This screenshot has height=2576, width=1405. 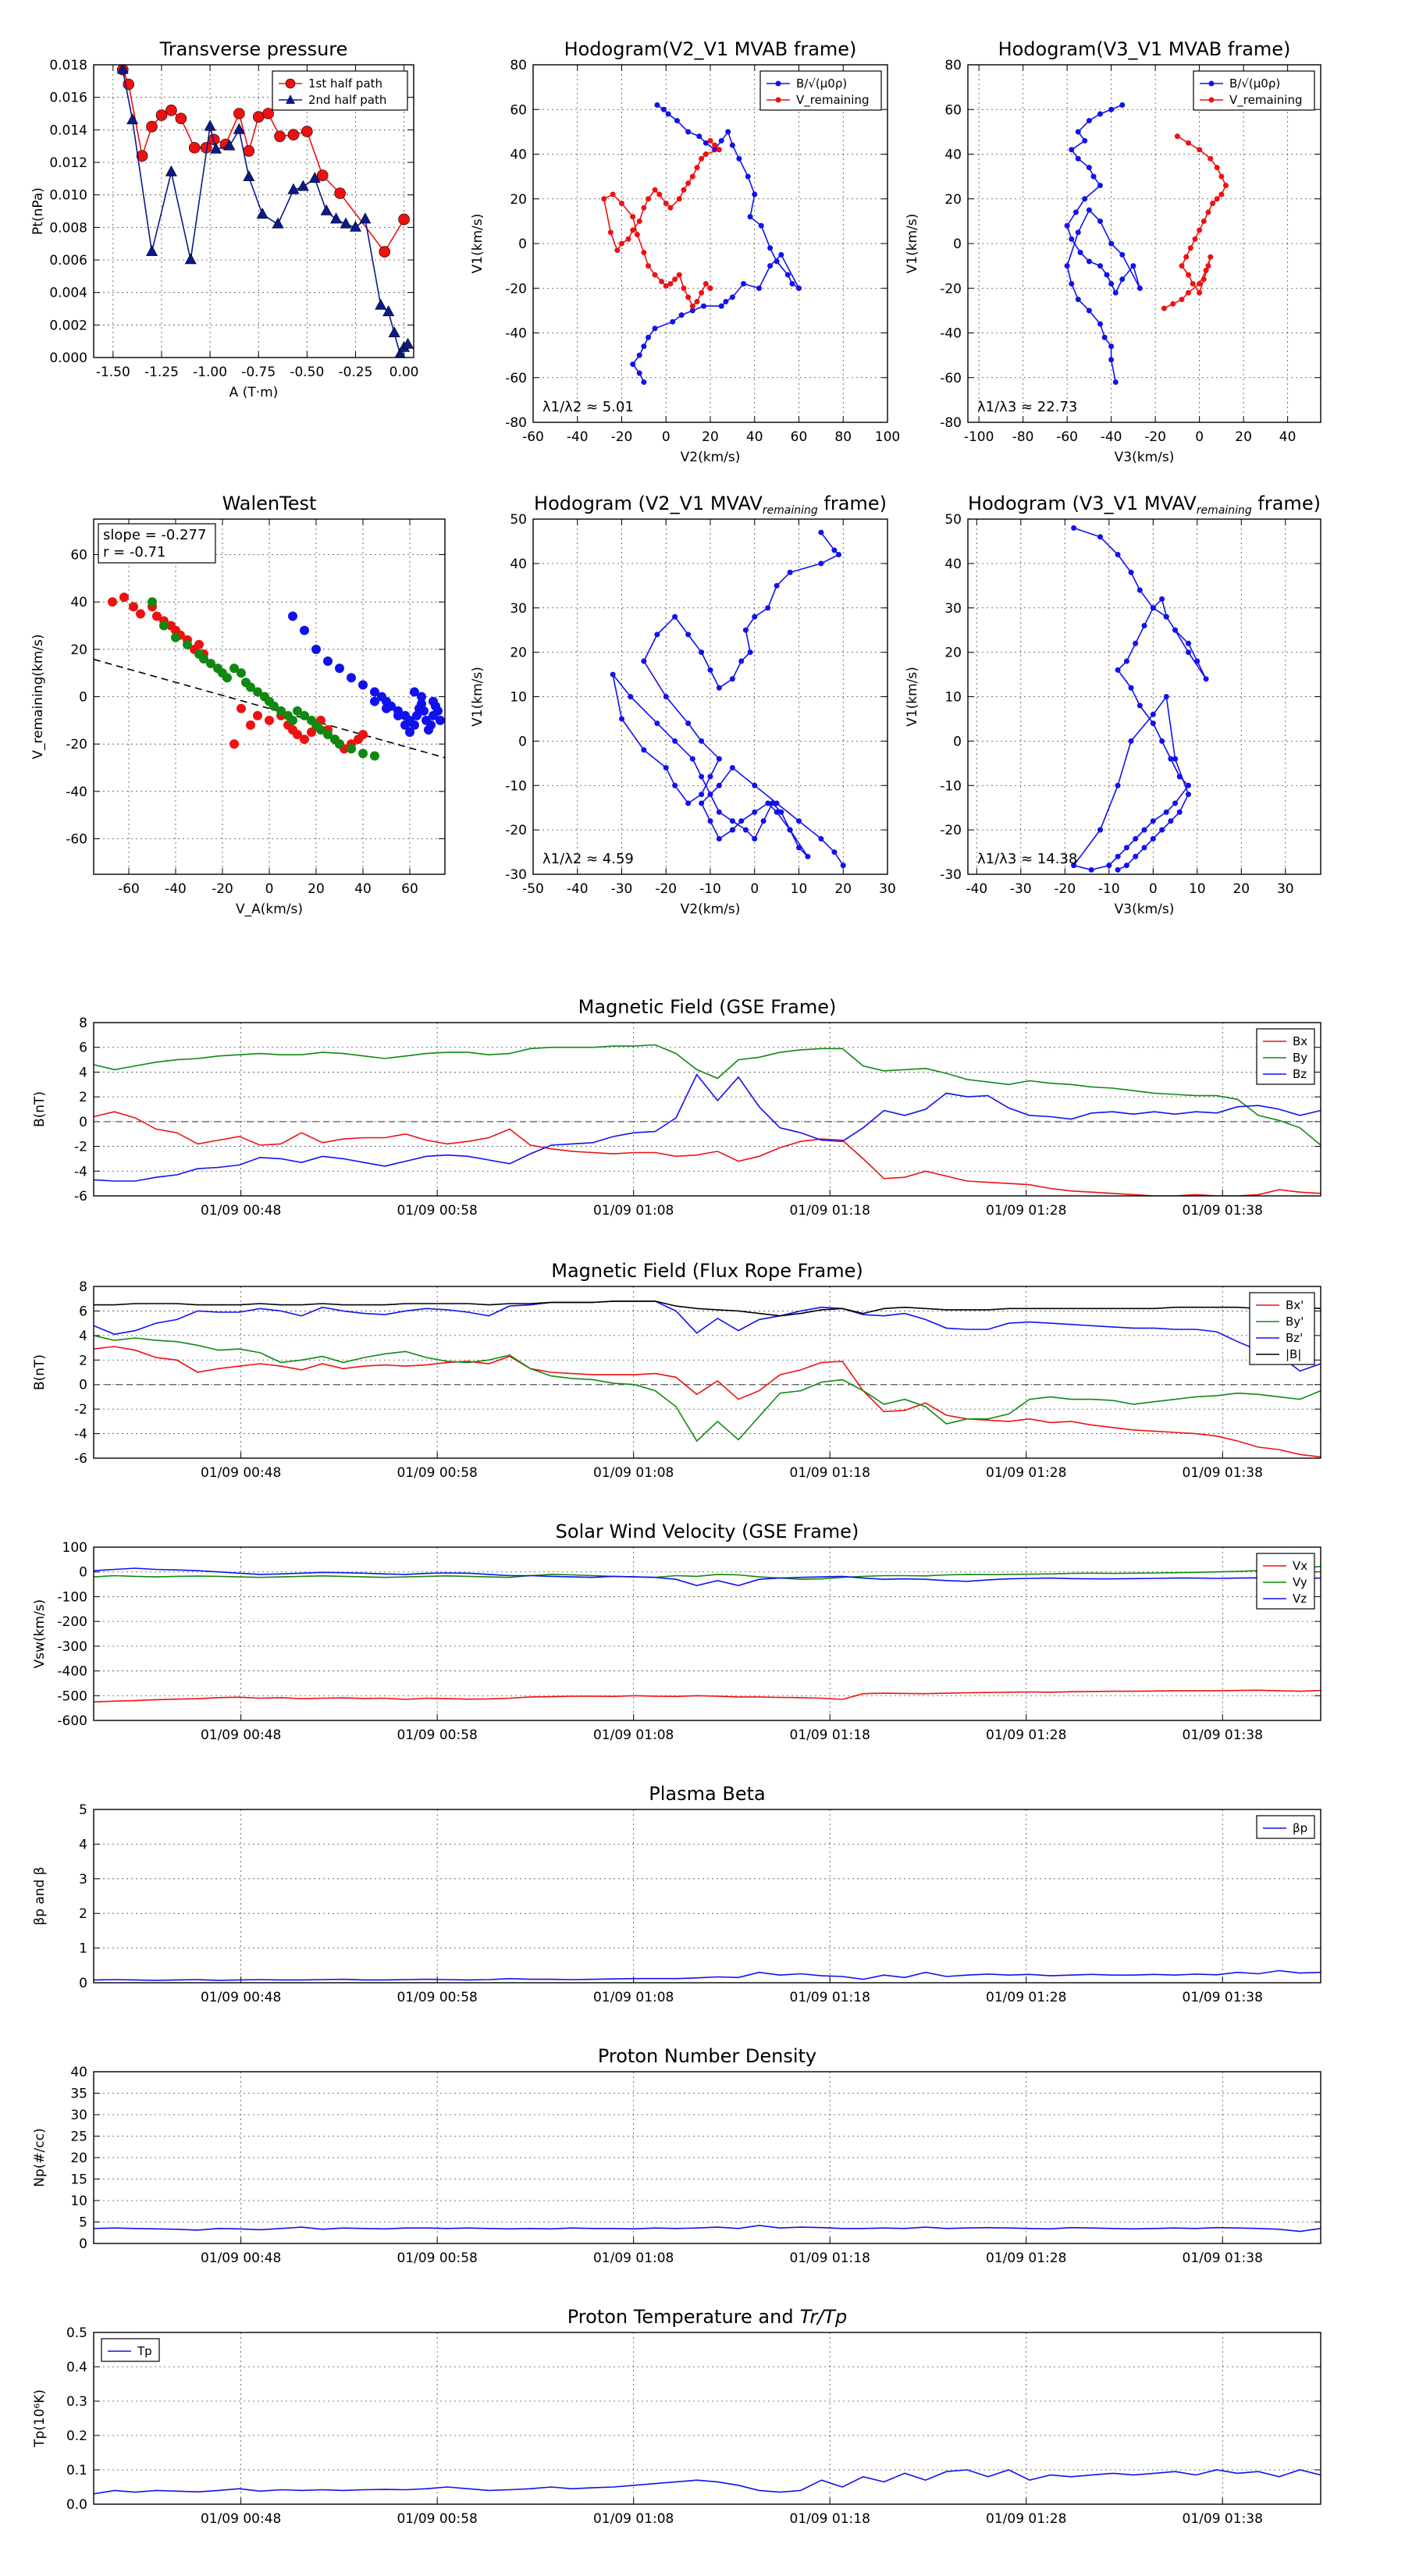 I want to click on x-tick-label: 60, so click(x=410, y=889).